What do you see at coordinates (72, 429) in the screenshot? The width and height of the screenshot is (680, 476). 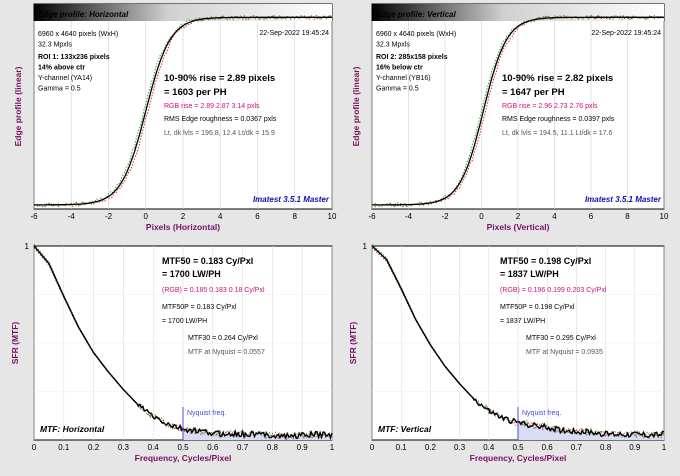 I see `chart-title: MTF: Horizontal` at bounding box center [72, 429].